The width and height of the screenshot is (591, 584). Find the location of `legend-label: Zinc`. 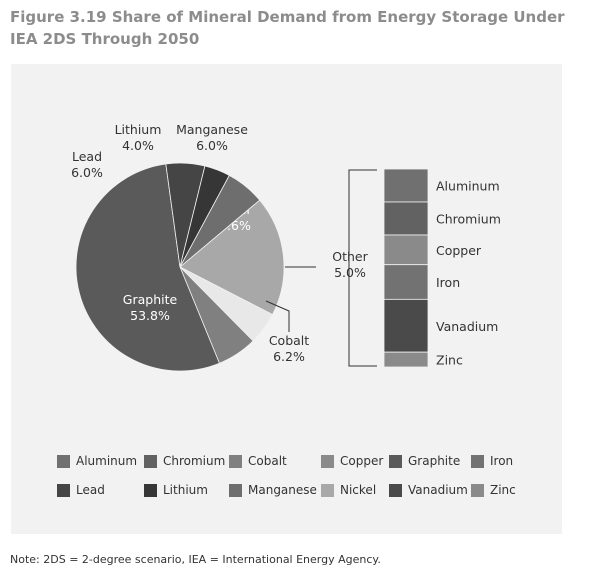

legend-label: Zinc is located at coordinates (503, 490).